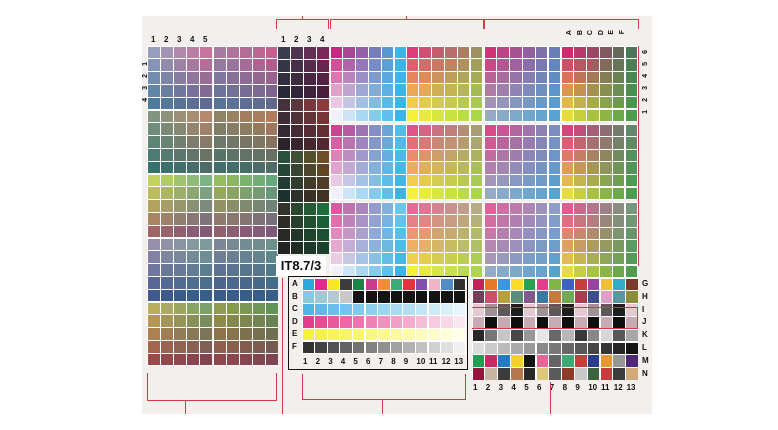  What do you see at coordinates (446, 361) in the screenshot?
I see `column-label: 12` at bounding box center [446, 361].